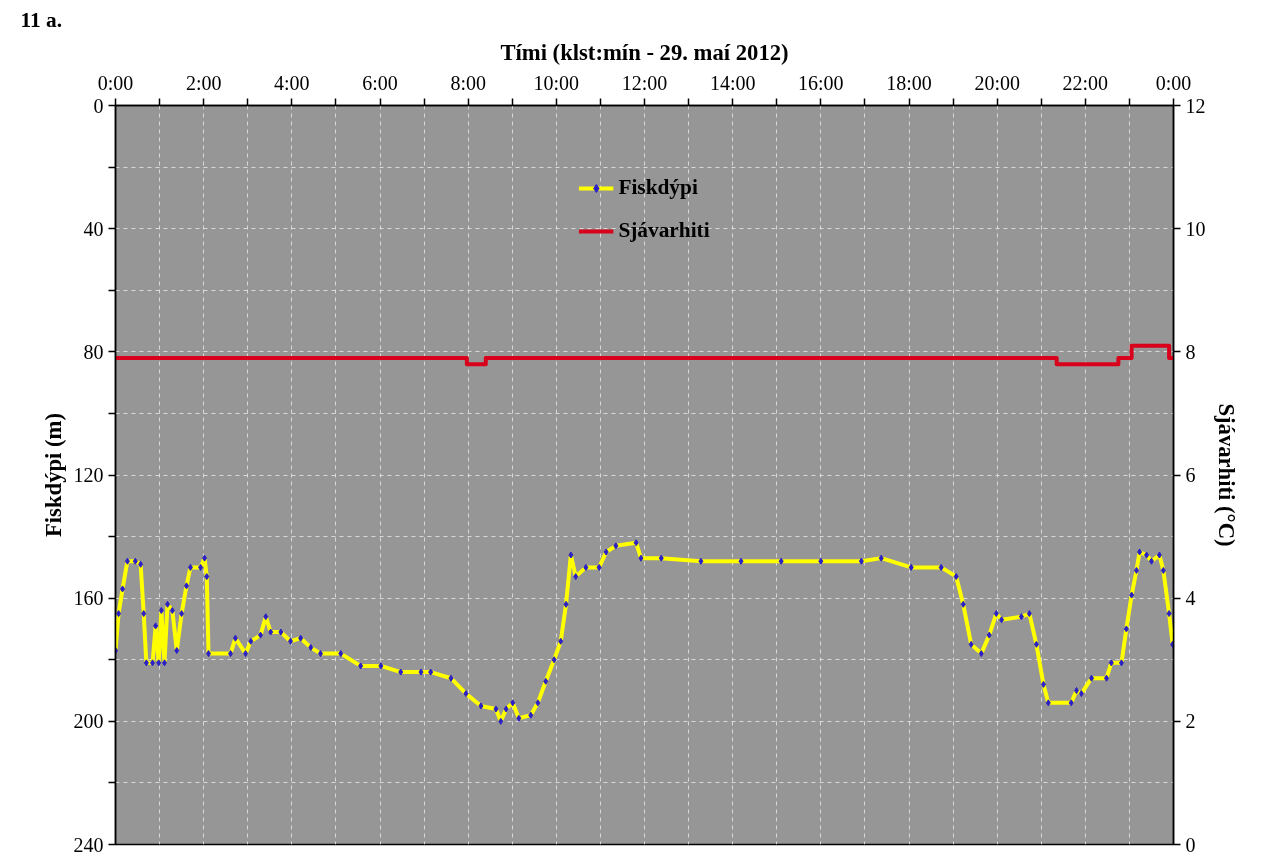 The image size is (1263, 854). Describe the element at coordinates (732, 82) in the screenshot. I see `x-tick-label: 14:00` at that location.